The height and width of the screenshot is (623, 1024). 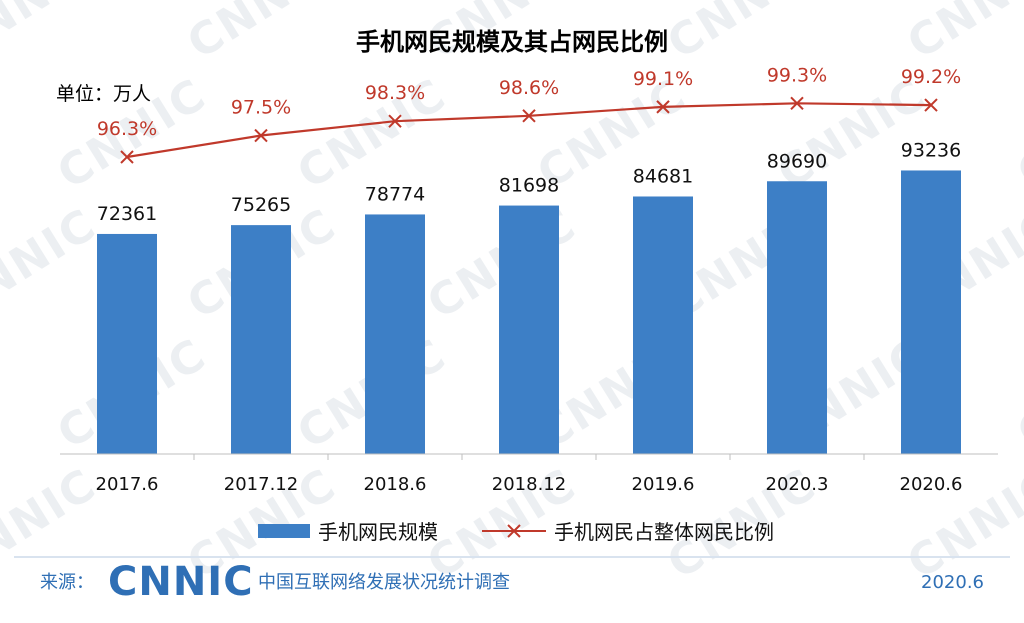 I want to click on ratio-marker-2019.6, so click(x=663, y=107).